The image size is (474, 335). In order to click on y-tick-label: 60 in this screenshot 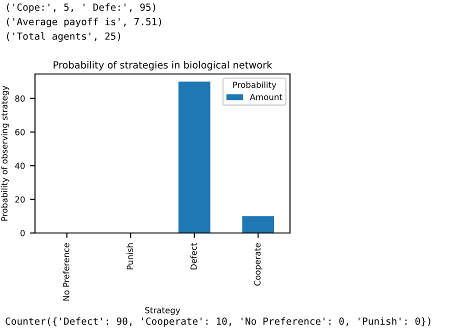, I will do `click(20, 132)`.